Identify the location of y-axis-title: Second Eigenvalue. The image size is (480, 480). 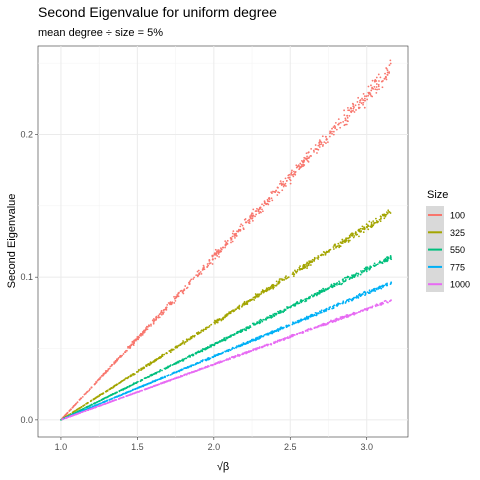
(12, 241).